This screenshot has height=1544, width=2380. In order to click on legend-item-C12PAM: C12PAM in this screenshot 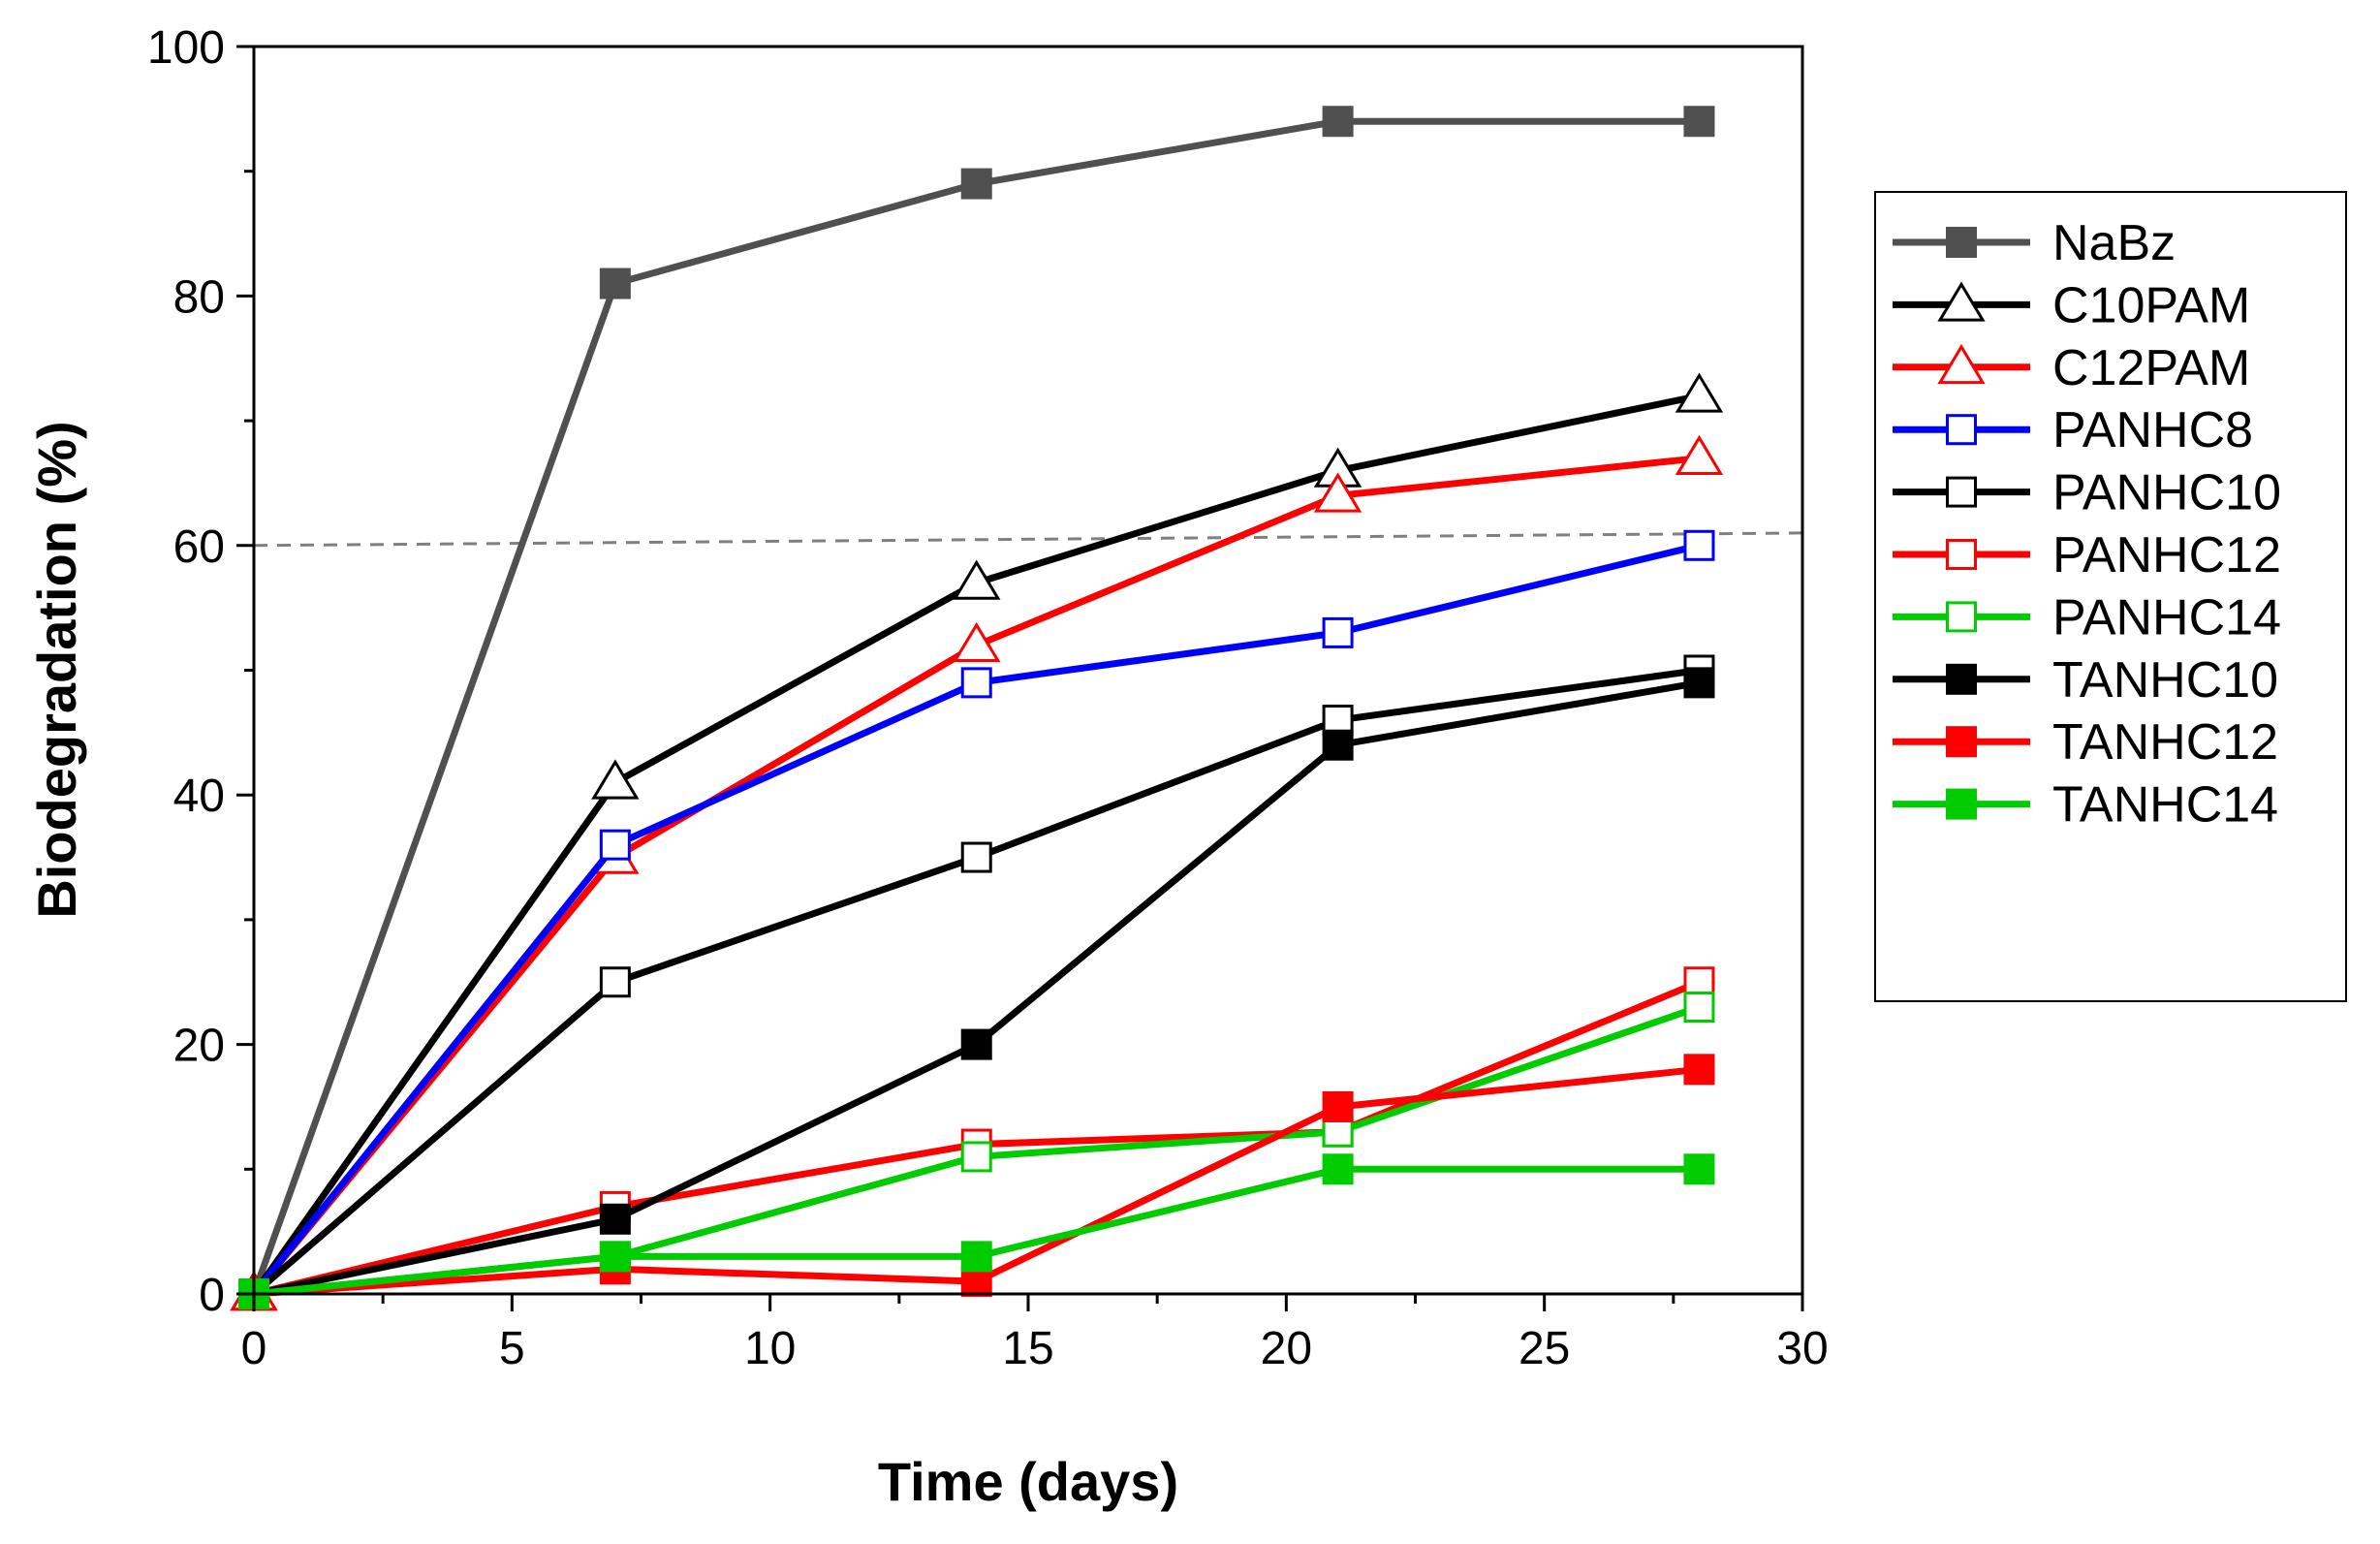, I will do `click(2071, 368)`.